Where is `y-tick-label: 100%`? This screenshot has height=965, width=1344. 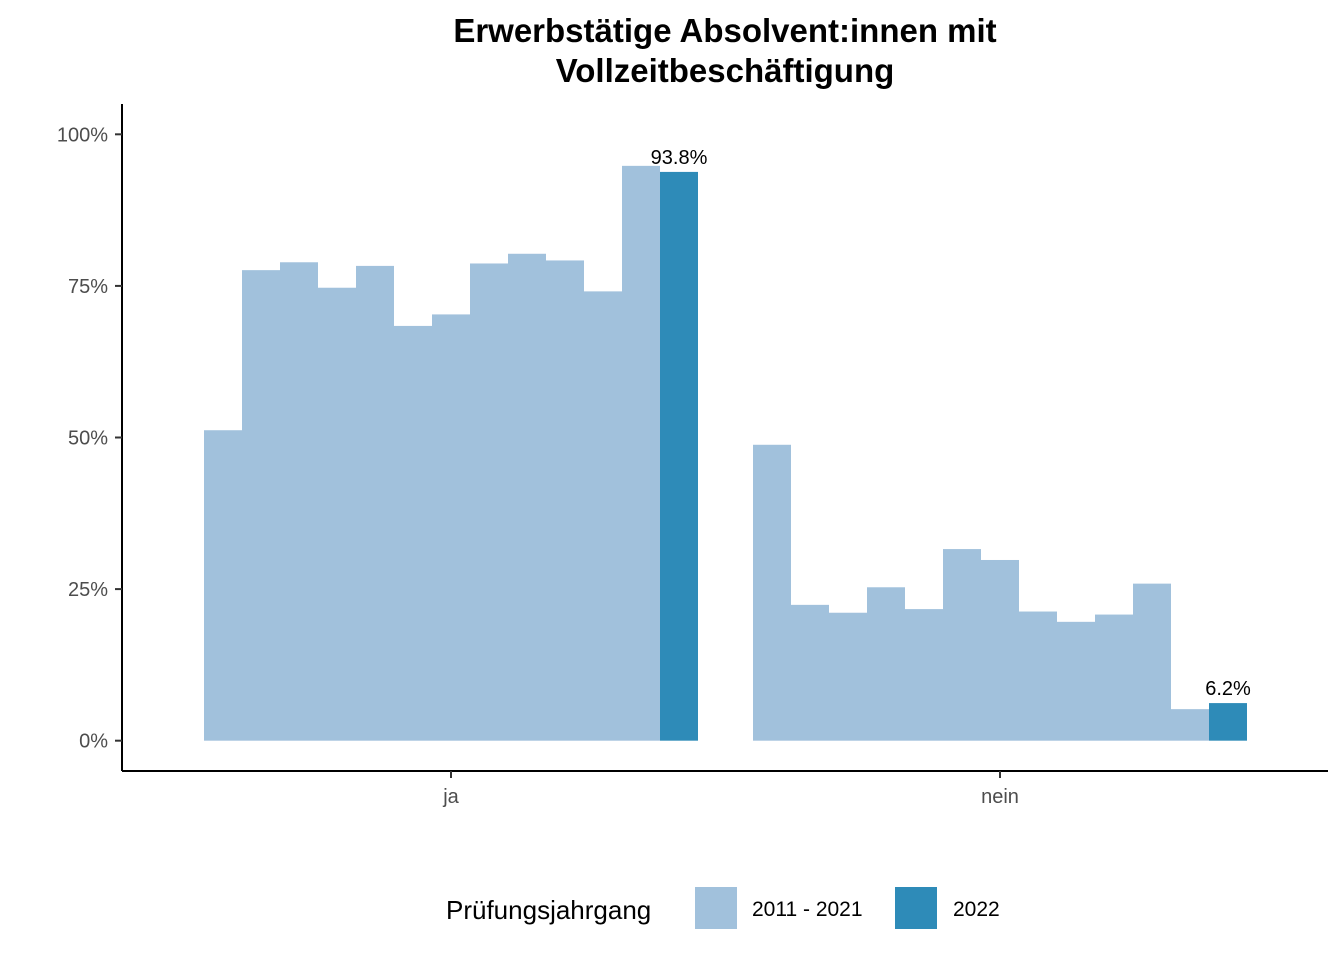 y-tick-label: 100% is located at coordinates (82, 135).